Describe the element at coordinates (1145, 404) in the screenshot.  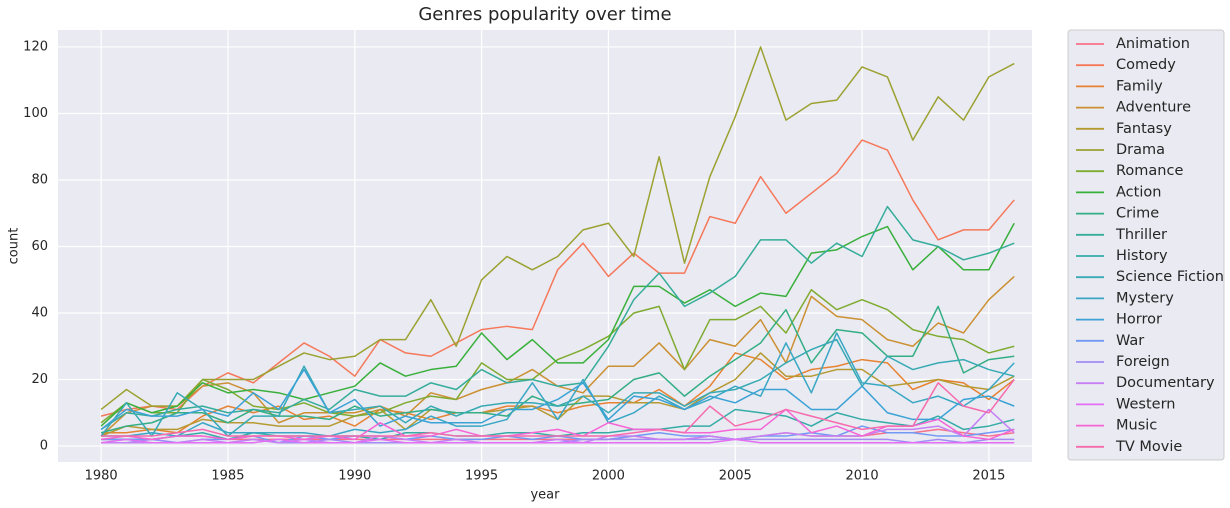
I see `legend-label: Western` at that location.